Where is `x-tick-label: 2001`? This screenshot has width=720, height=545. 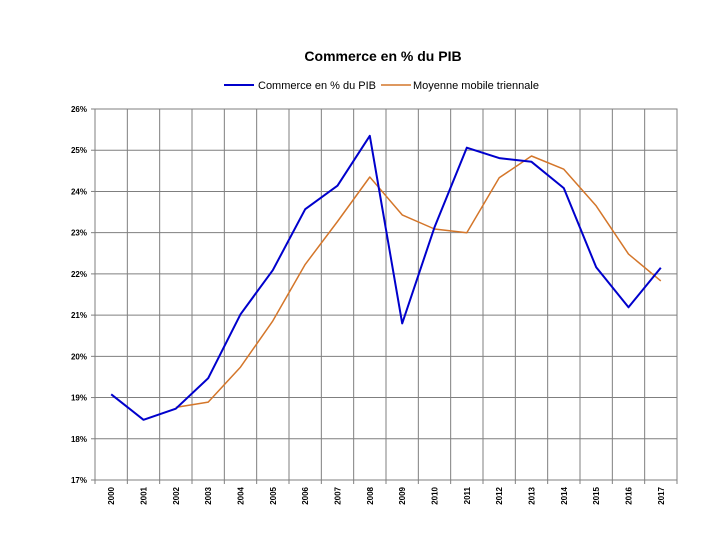
x-tick-label: 2001 is located at coordinates (144, 495).